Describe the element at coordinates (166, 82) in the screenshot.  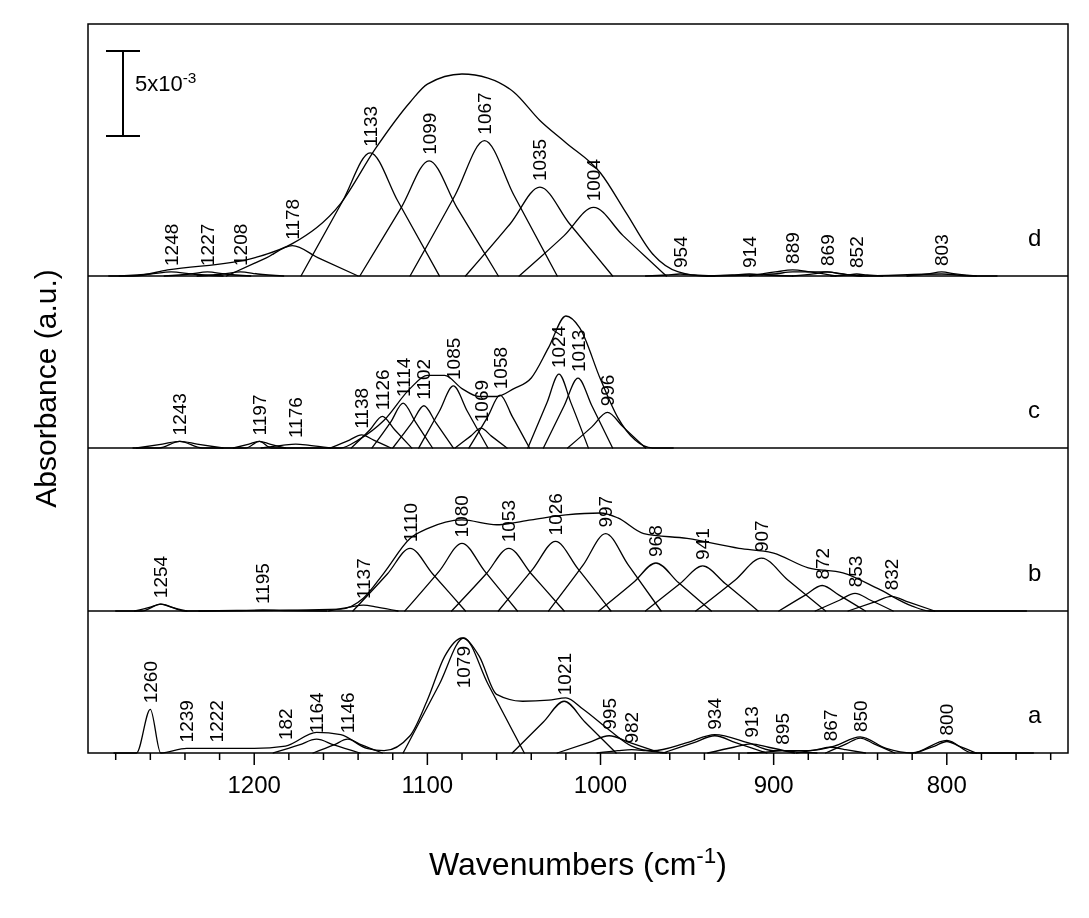
I see `annotation: 5x10$^{-3}$` at that location.